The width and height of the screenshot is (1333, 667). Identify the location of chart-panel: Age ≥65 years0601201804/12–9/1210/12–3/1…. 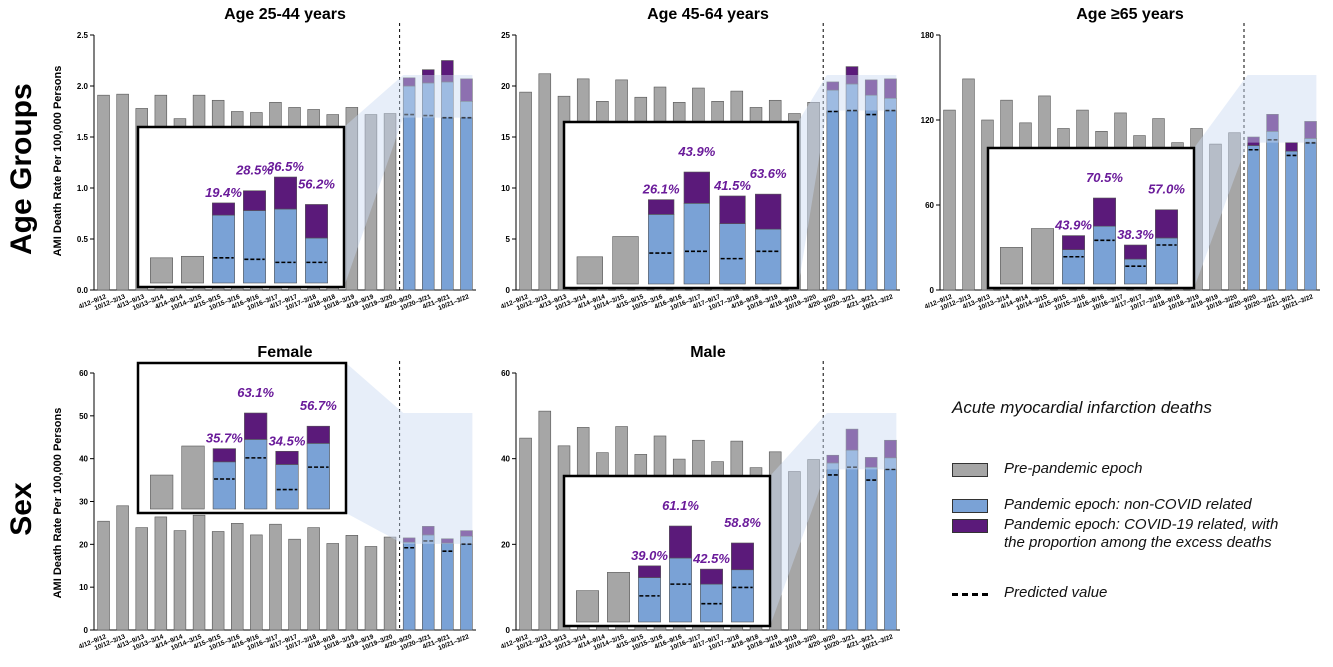
(1120, 159).